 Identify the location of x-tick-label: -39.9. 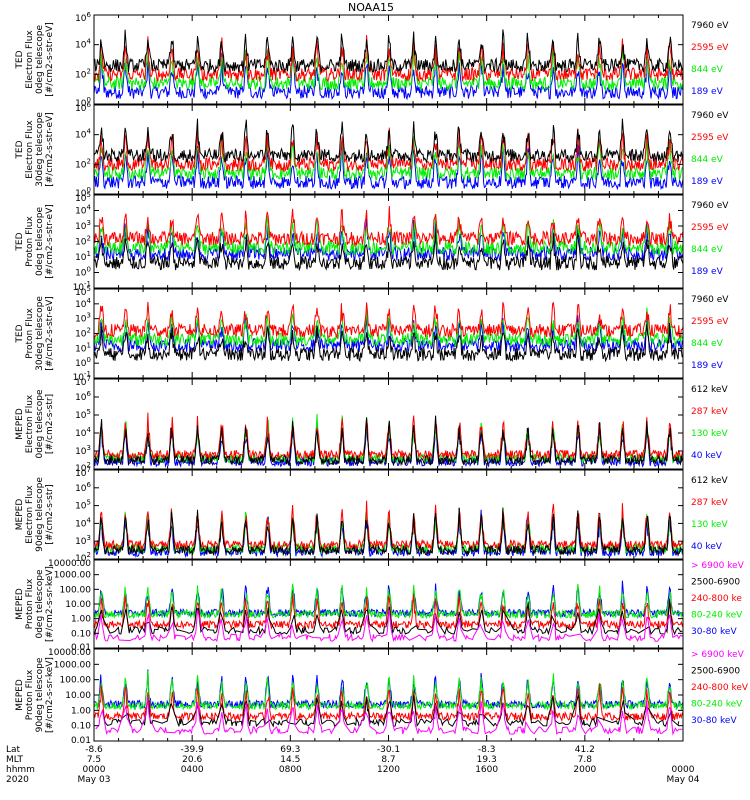
(193, 750).